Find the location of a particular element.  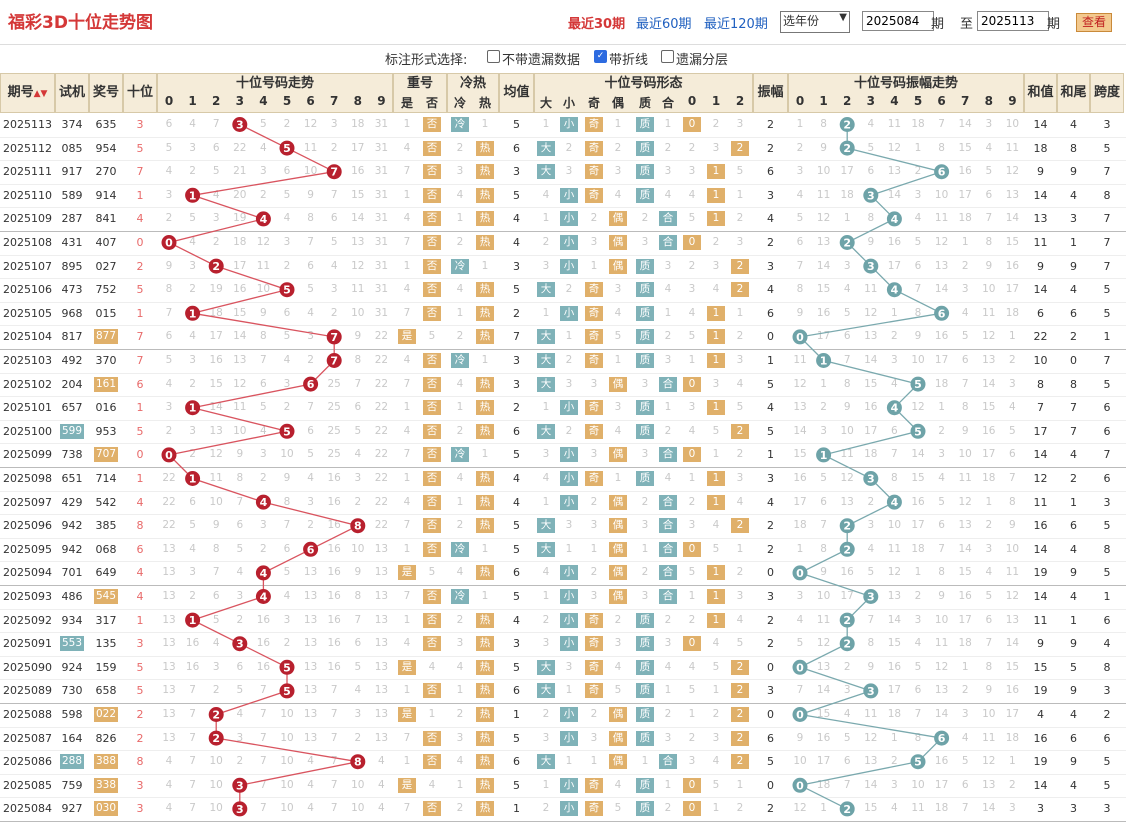

tail-value: 2 is located at coordinates (1073, 478).